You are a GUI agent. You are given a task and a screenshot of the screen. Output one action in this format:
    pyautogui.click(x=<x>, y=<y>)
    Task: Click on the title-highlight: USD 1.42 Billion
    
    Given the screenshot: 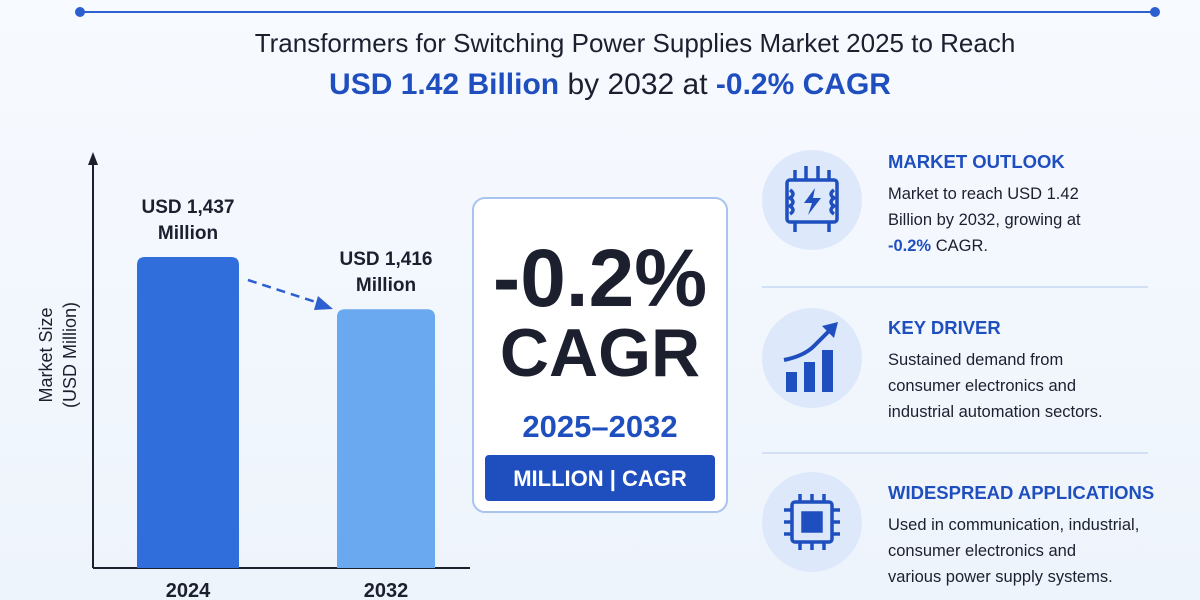 What is the action you would take?
    pyautogui.click(x=444, y=84)
    